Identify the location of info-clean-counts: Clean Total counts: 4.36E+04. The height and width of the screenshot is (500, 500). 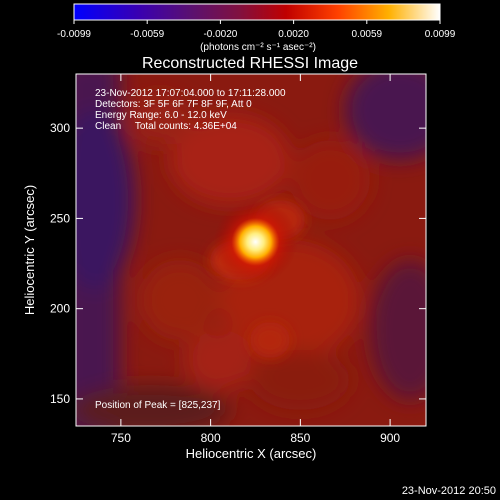
(166, 126).